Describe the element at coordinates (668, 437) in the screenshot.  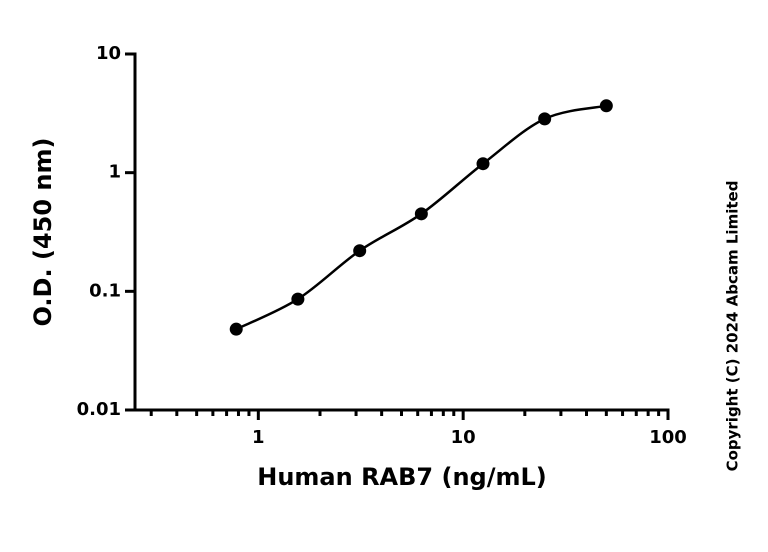
I see `x-tick-label: 100` at that location.